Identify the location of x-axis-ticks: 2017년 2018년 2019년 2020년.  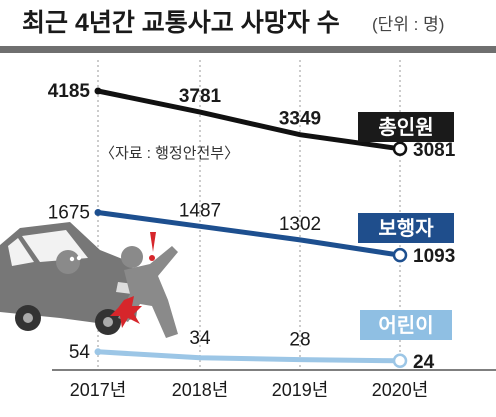
(249, 390).